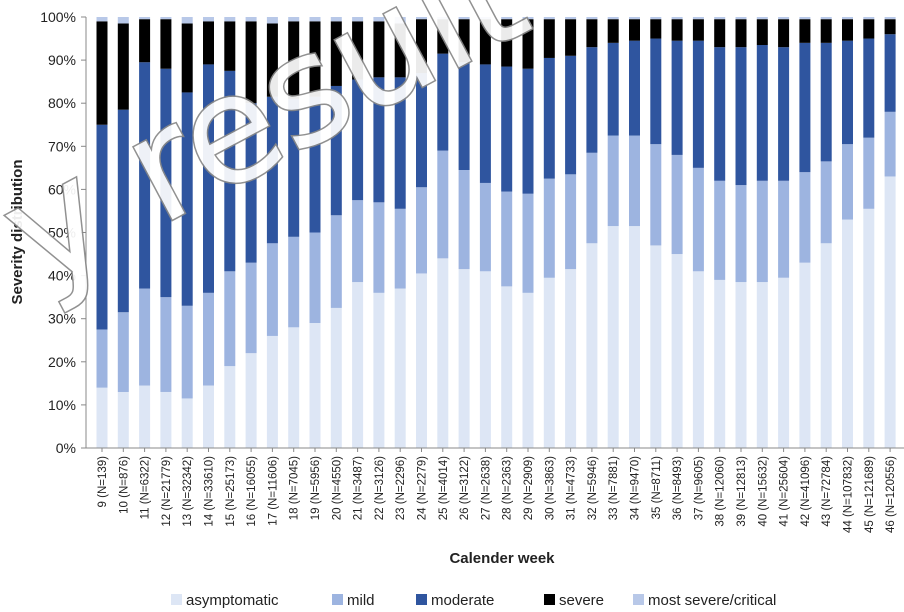 This screenshot has width=904, height=612. Describe the element at coordinates (62, 146) in the screenshot. I see `y-tick-label: 70%` at that location.